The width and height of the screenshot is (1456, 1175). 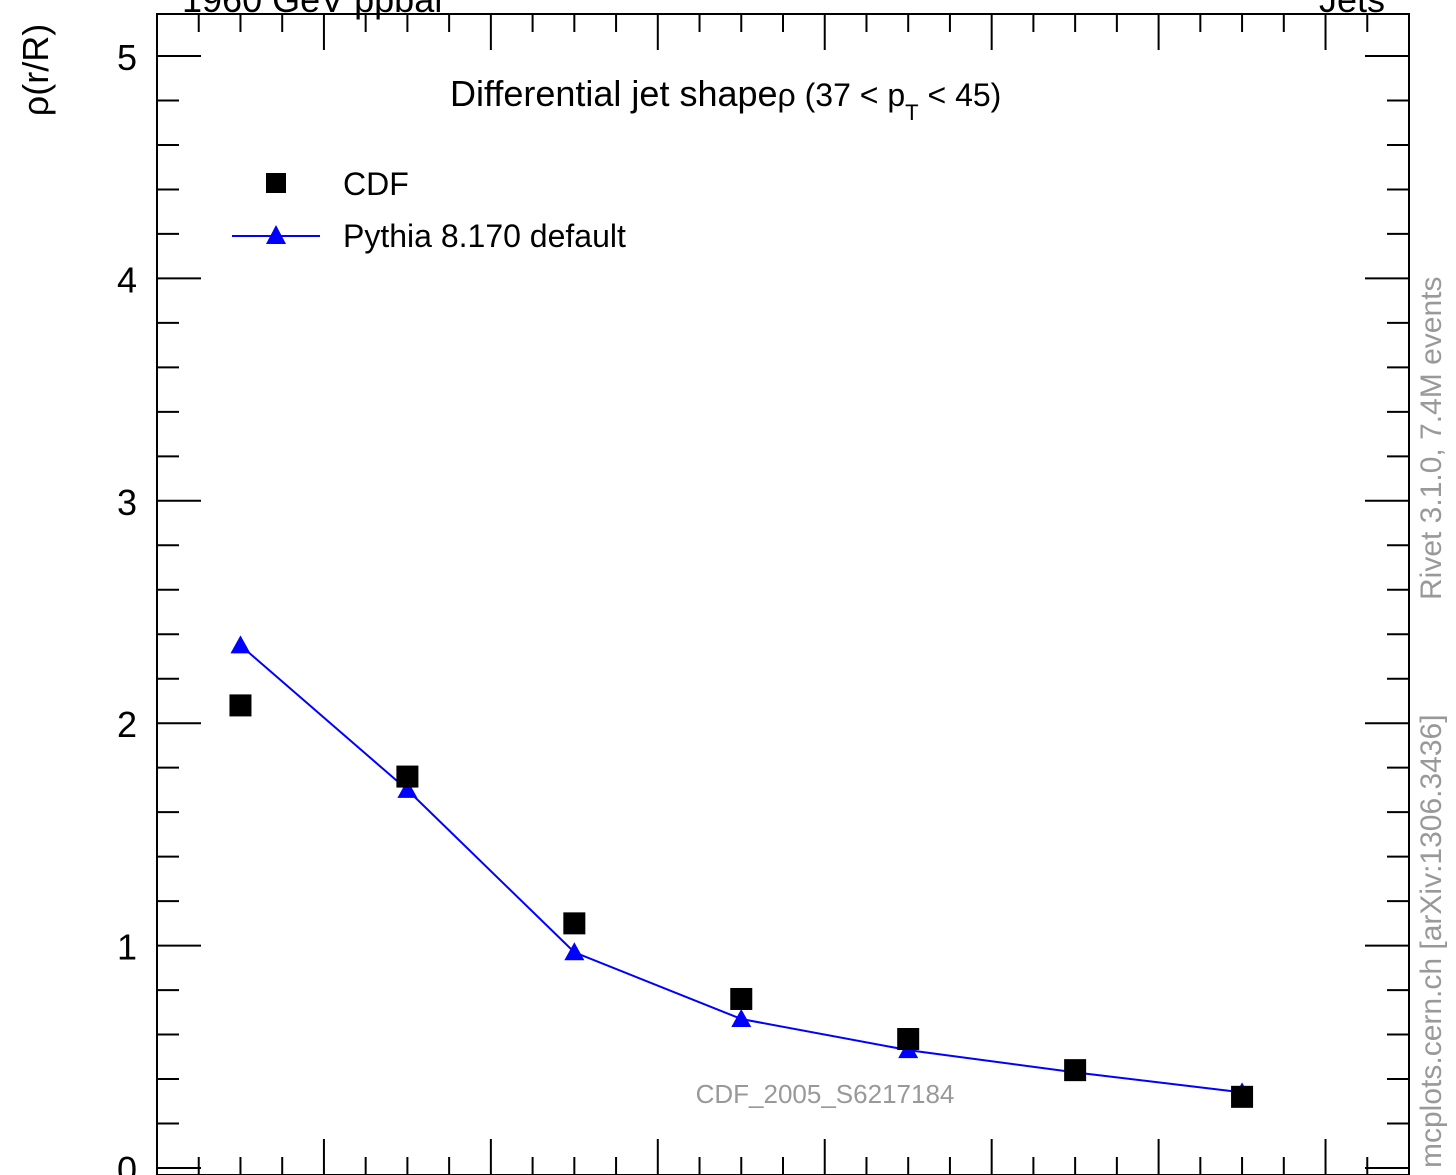 I want to click on mcplots-label: mcplots.cern.ch [arXiv:1306.3436], so click(x=1431, y=941).